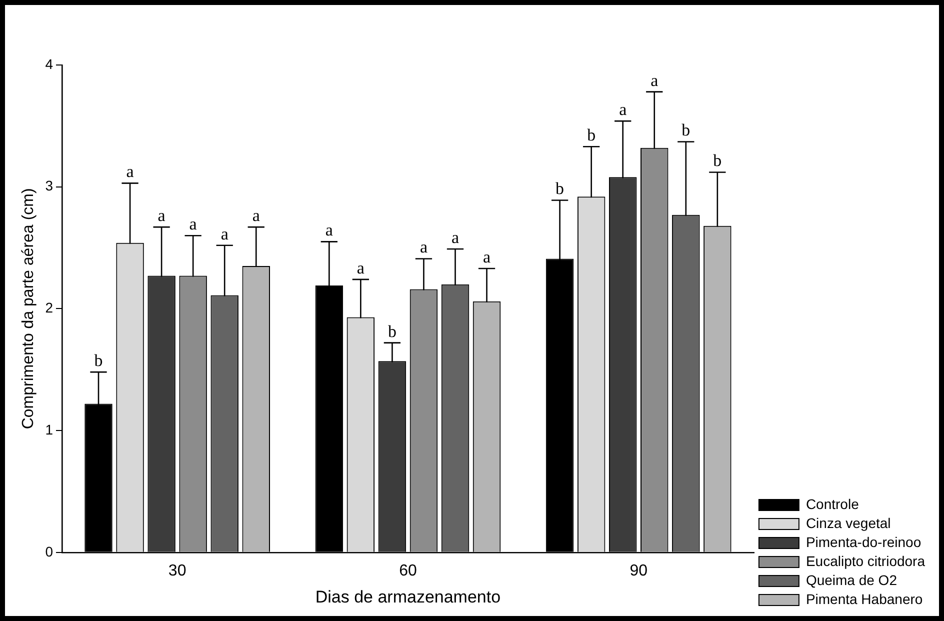 The height and width of the screenshot is (621, 944). Describe the element at coordinates (49, 308) in the screenshot. I see `y-tick-label: 2` at that location.